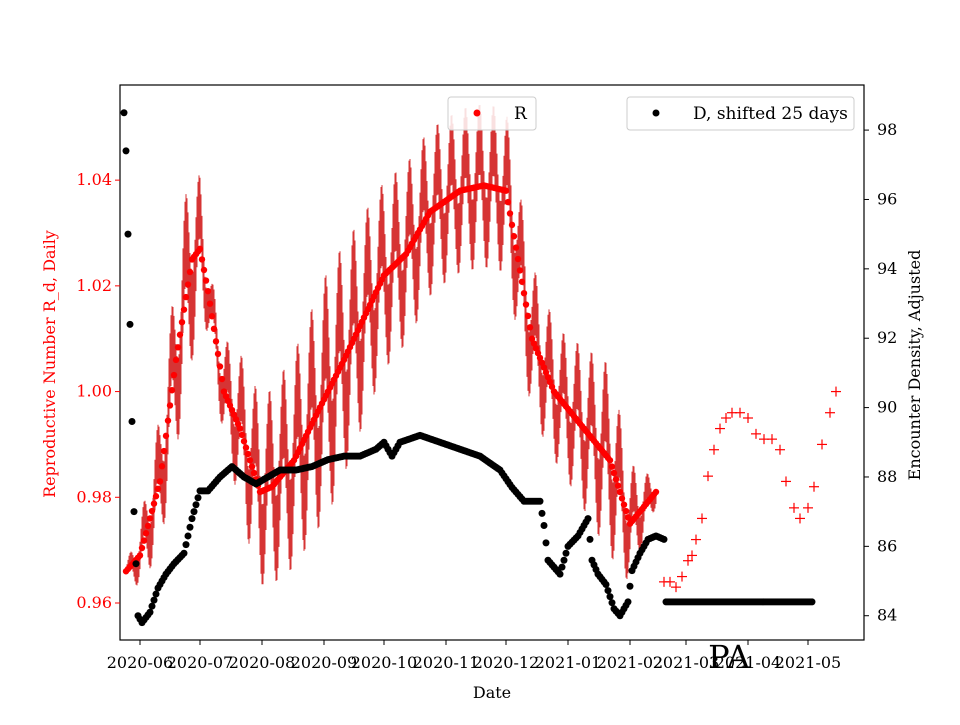 The width and height of the screenshot is (960, 725). I want to click on legend-r-label: R, so click(521, 114).